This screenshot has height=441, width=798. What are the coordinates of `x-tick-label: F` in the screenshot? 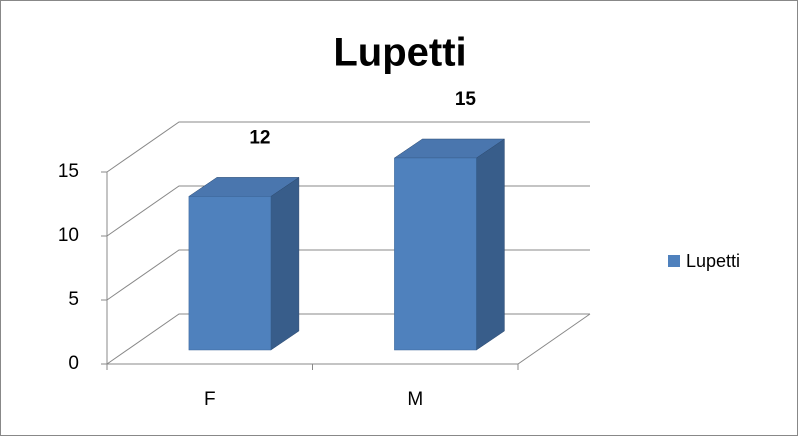 It's located at (210, 399).